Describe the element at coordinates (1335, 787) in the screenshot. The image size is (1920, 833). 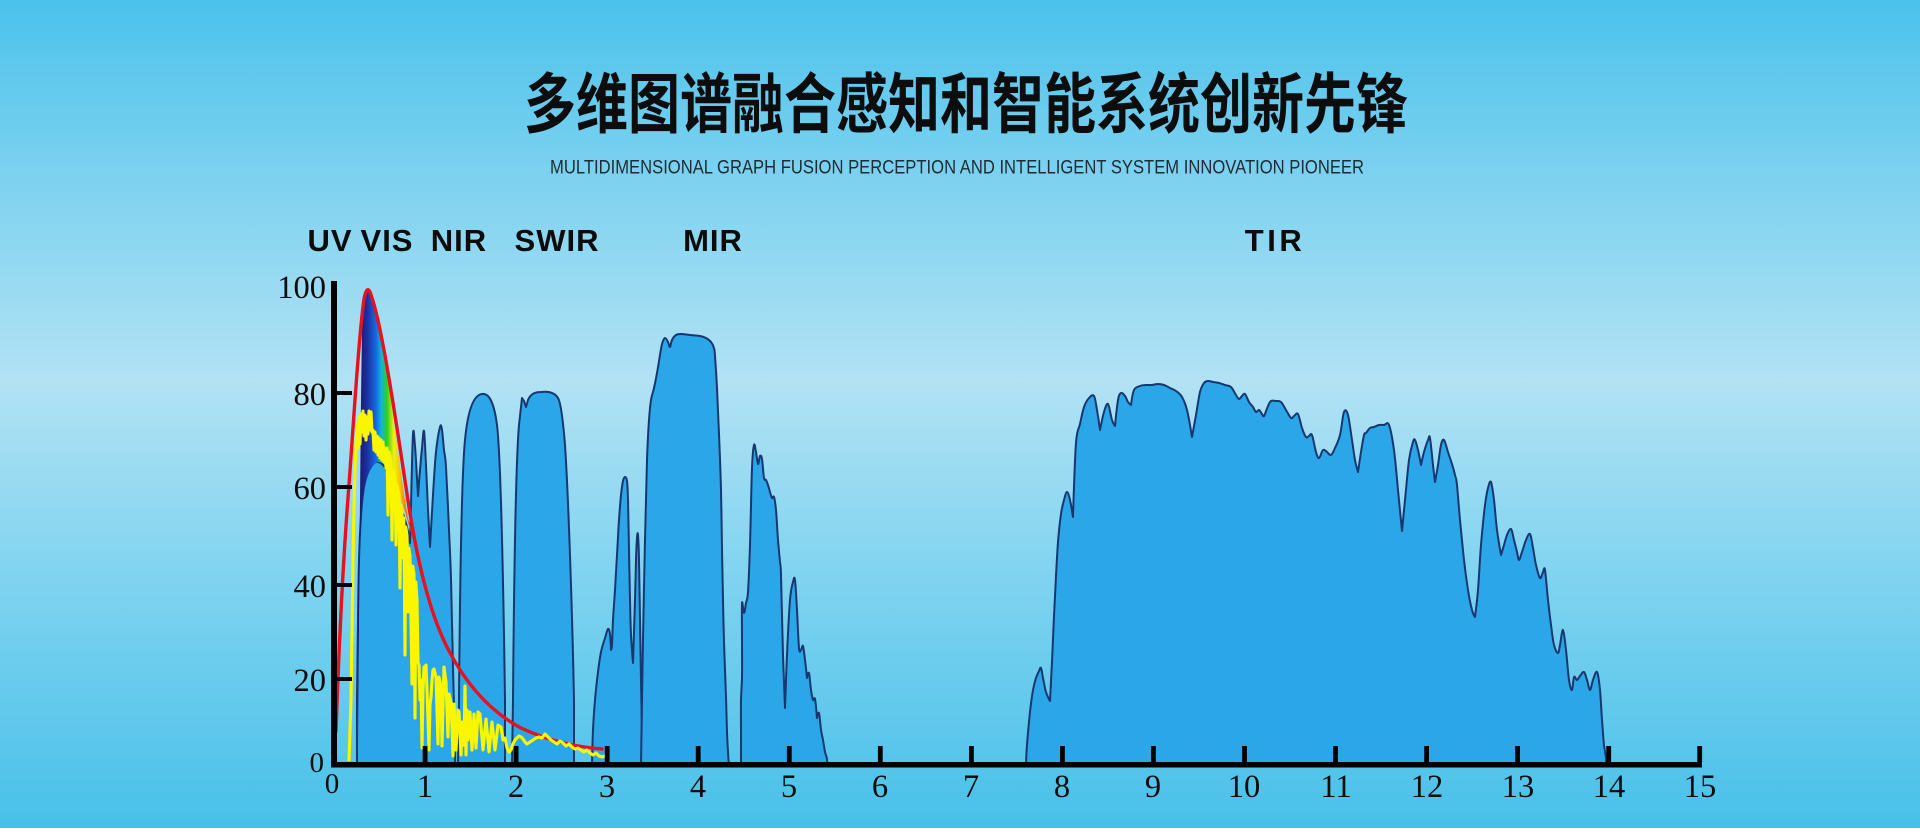
I see `svg-text: 11` at that location.